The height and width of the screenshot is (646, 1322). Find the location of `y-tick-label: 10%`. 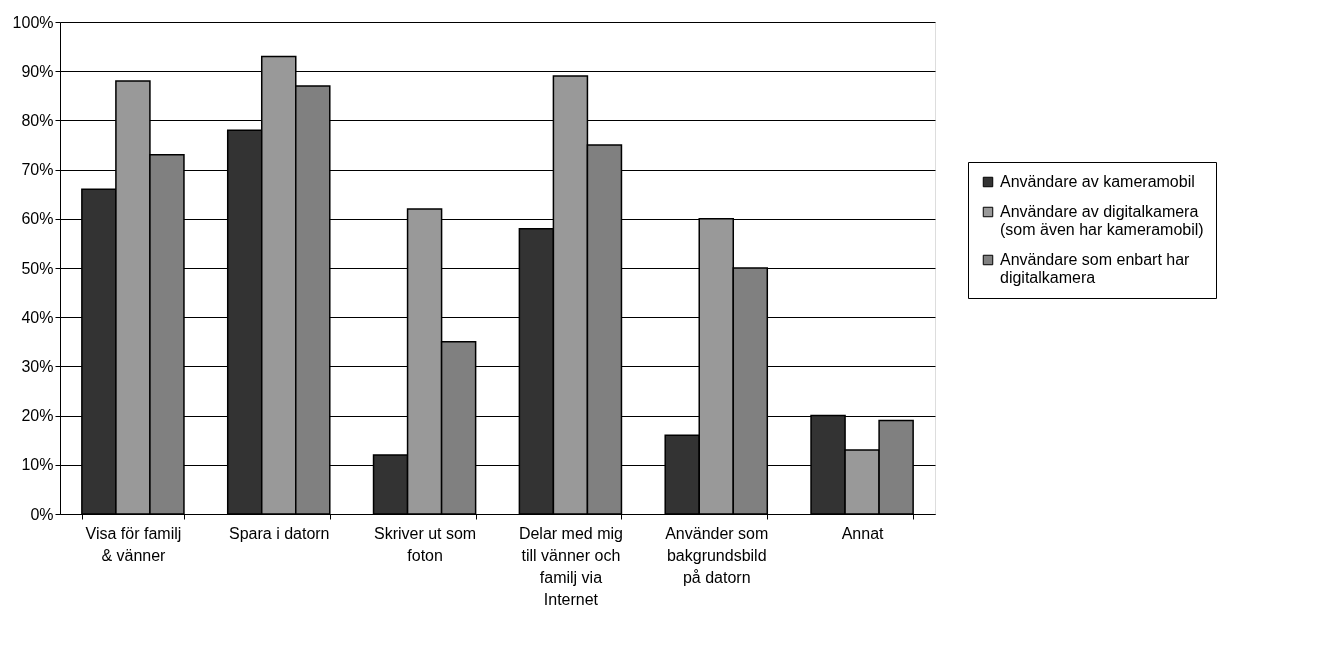

y-tick-label: 10% is located at coordinates (37, 465).